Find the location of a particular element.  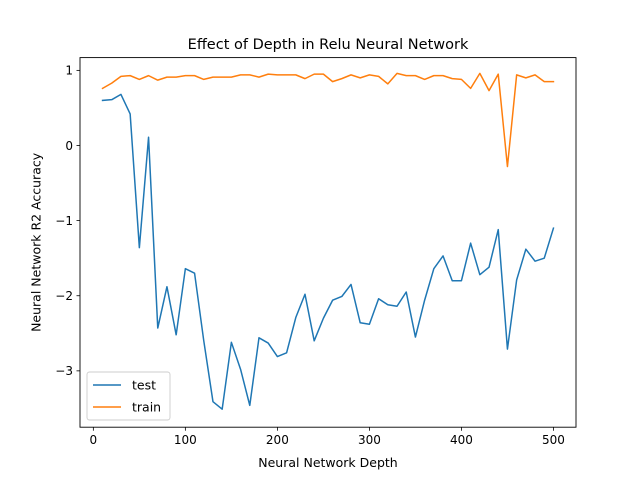

chart-title: Effect of Depth in Relu Neural Network is located at coordinates (328, 45).